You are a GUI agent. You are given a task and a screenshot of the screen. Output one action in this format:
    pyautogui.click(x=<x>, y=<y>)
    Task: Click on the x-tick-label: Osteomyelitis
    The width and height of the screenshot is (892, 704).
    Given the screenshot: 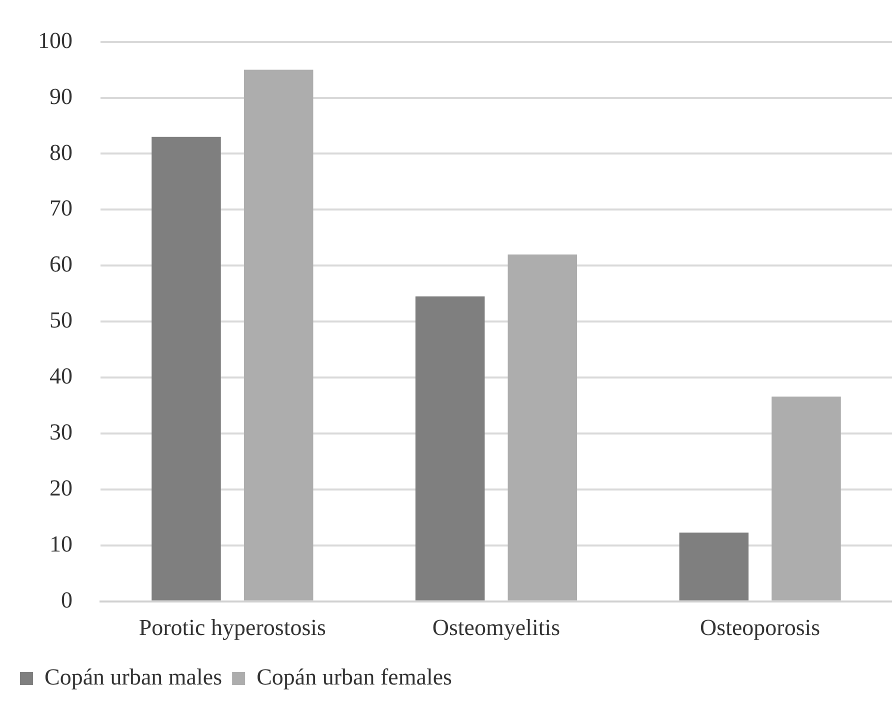 What is the action you would take?
    pyautogui.click(x=496, y=627)
    